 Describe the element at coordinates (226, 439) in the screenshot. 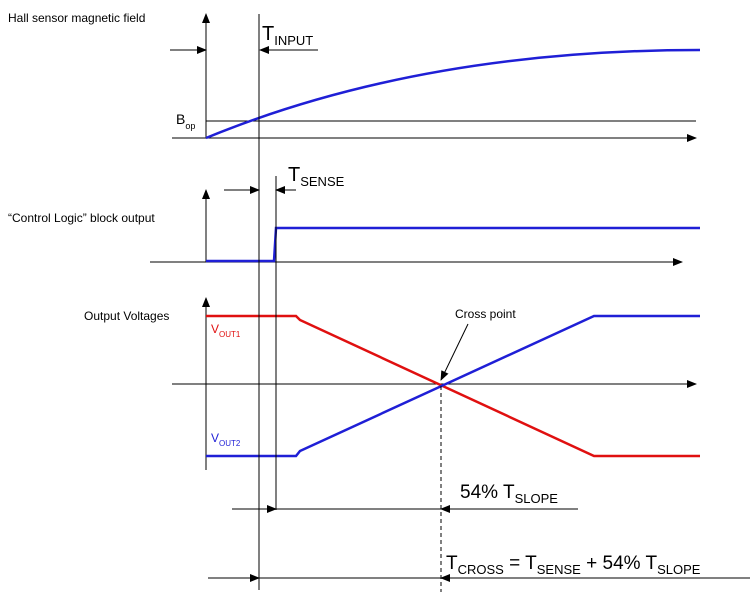

I see `vout2-label: VOUT2` at that location.